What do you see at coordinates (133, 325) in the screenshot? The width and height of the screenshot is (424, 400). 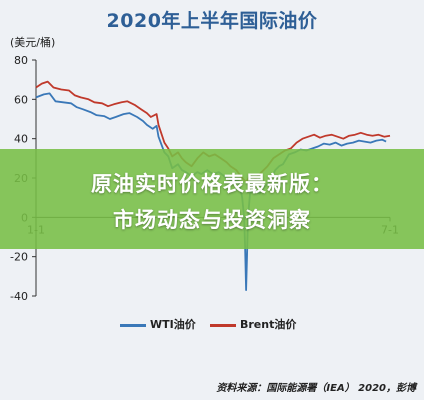 I see `legend-swatch-wti` at bounding box center [133, 325].